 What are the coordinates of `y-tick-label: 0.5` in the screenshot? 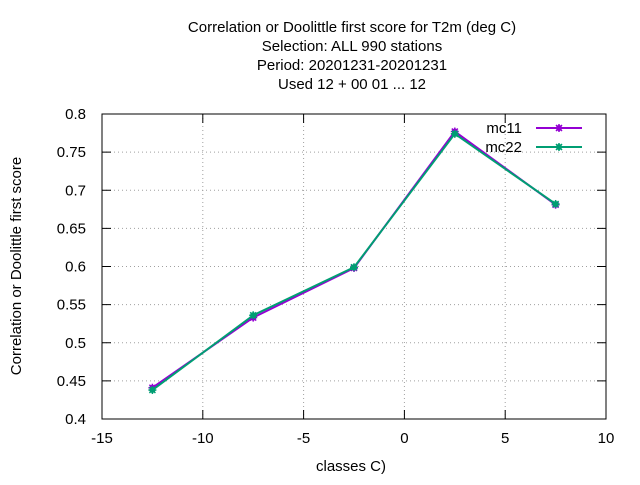 It's located at (75, 343).